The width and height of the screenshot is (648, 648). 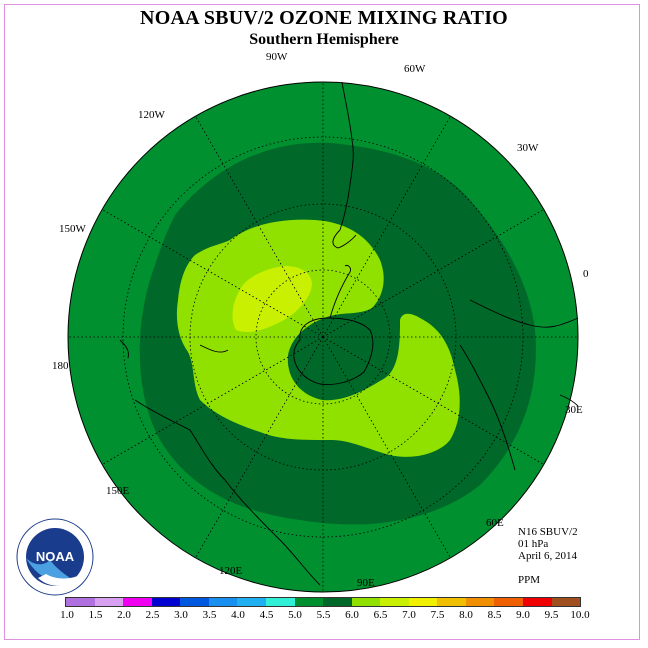 I want to click on lon-label-0: 0, so click(x=586, y=274).